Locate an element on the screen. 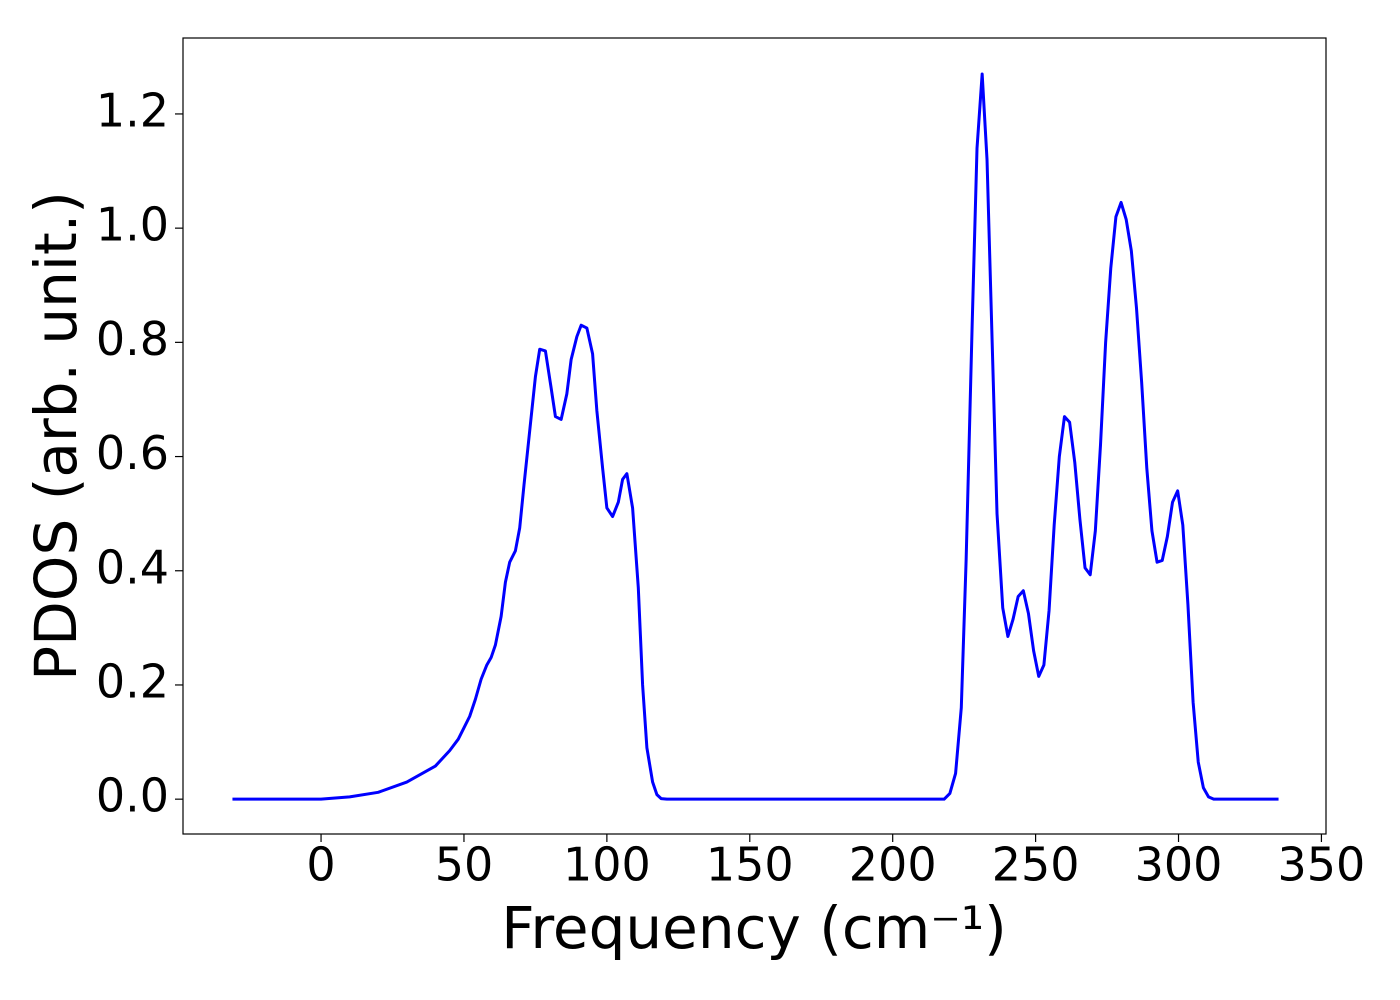 The height and width of the screenshot is (1000, 1400). y-tick-label: 0.4 is located at coordinates (132, 567).